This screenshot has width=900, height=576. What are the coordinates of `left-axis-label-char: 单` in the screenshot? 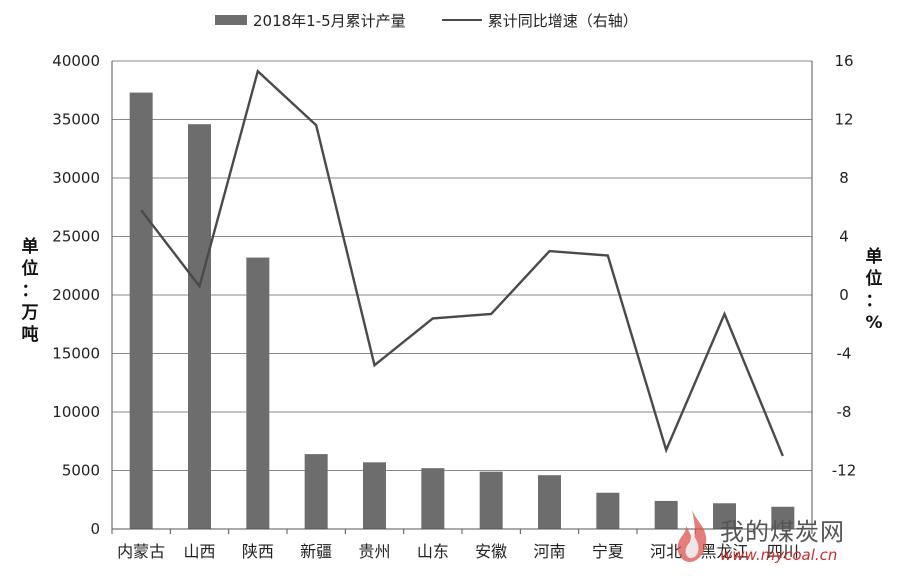 It's located at (30, 247).